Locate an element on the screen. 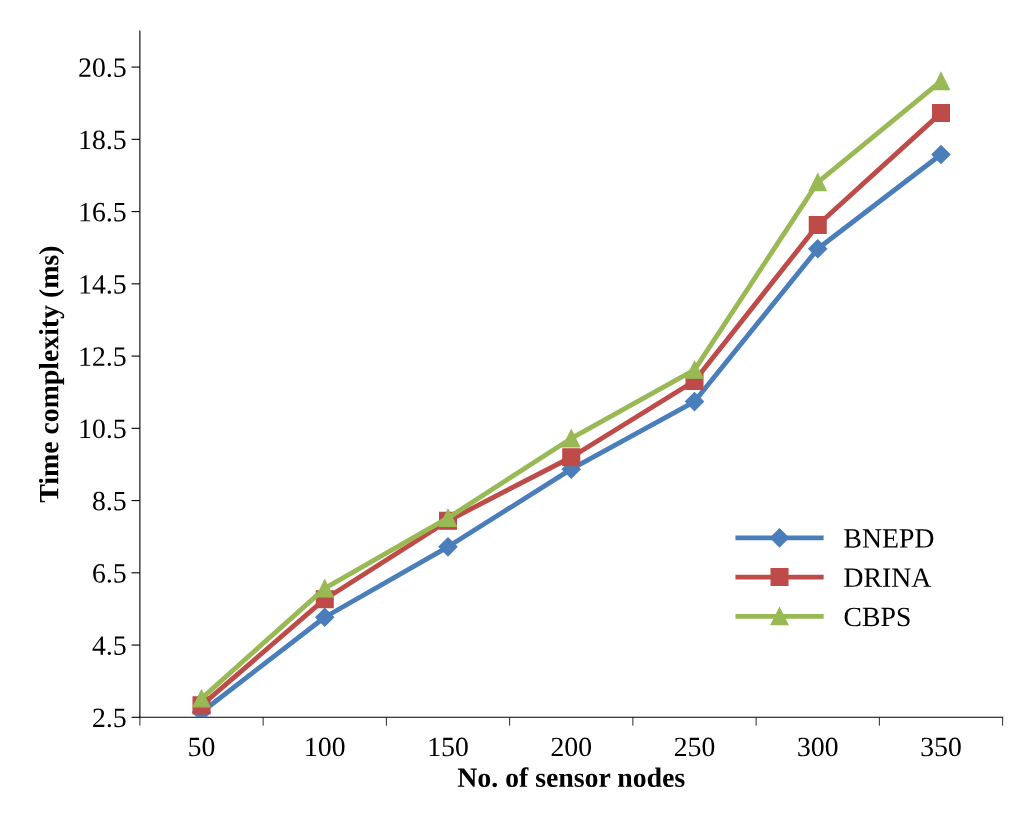 This screenshot has width=1021, height=837. legend-label: DRINA is located at coordinates (888, 577).